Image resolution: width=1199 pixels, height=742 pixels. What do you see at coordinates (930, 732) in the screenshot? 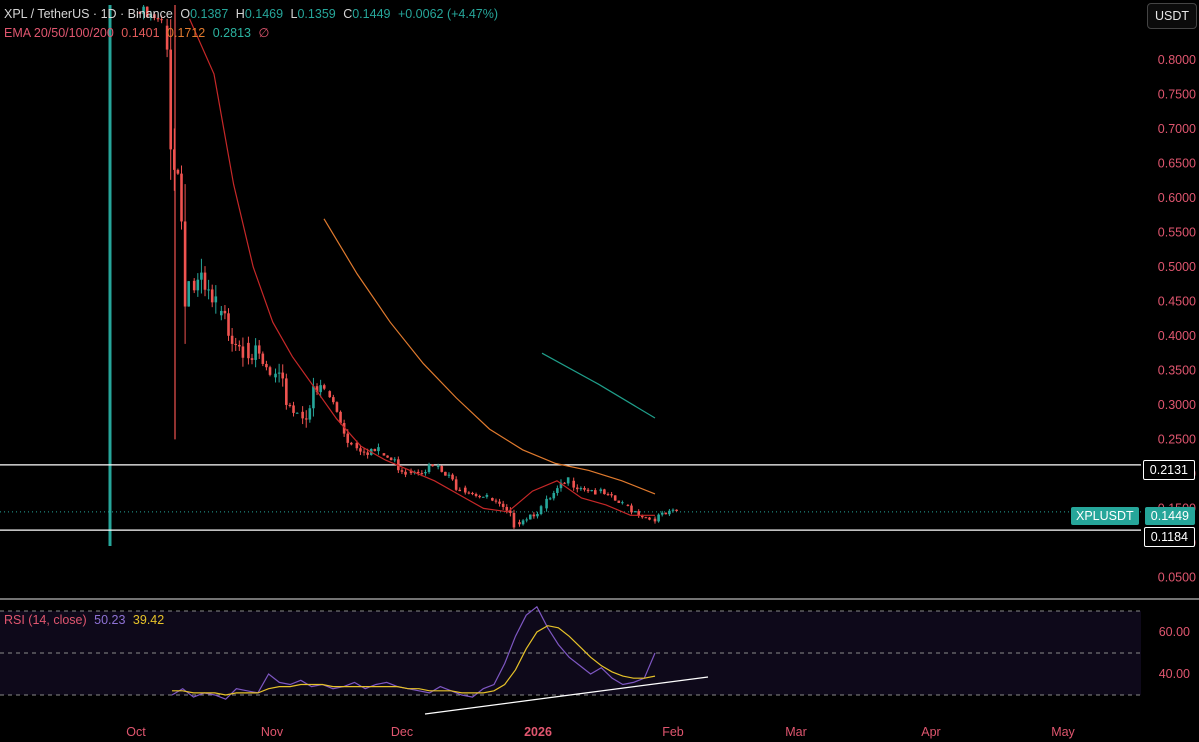
I see `x-tick-label: Apr` at bounding box center [930, 732].